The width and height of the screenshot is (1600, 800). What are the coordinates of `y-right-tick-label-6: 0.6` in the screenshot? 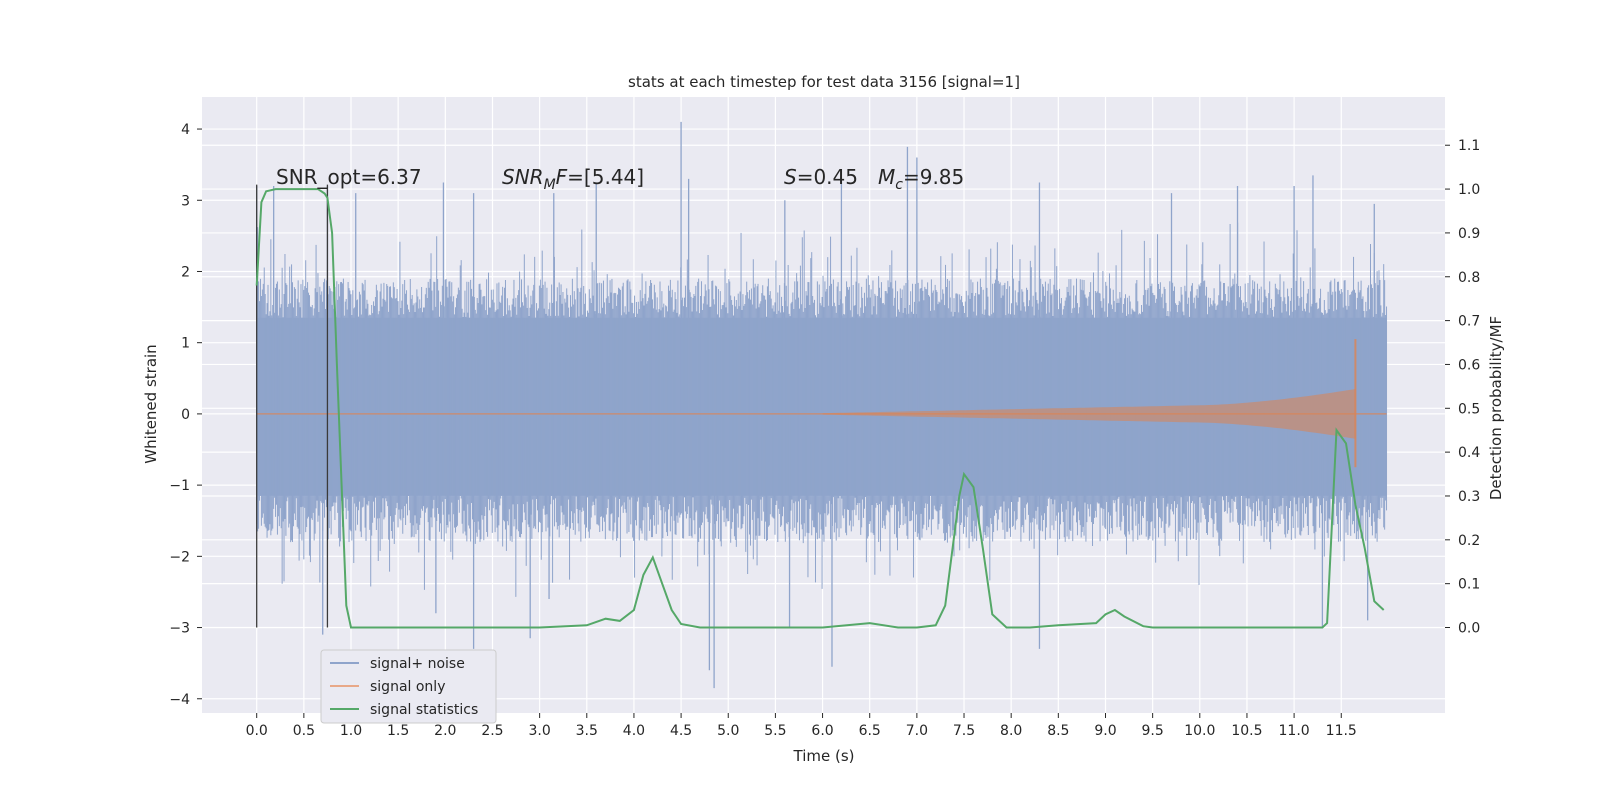 It's located at (1469, 365).